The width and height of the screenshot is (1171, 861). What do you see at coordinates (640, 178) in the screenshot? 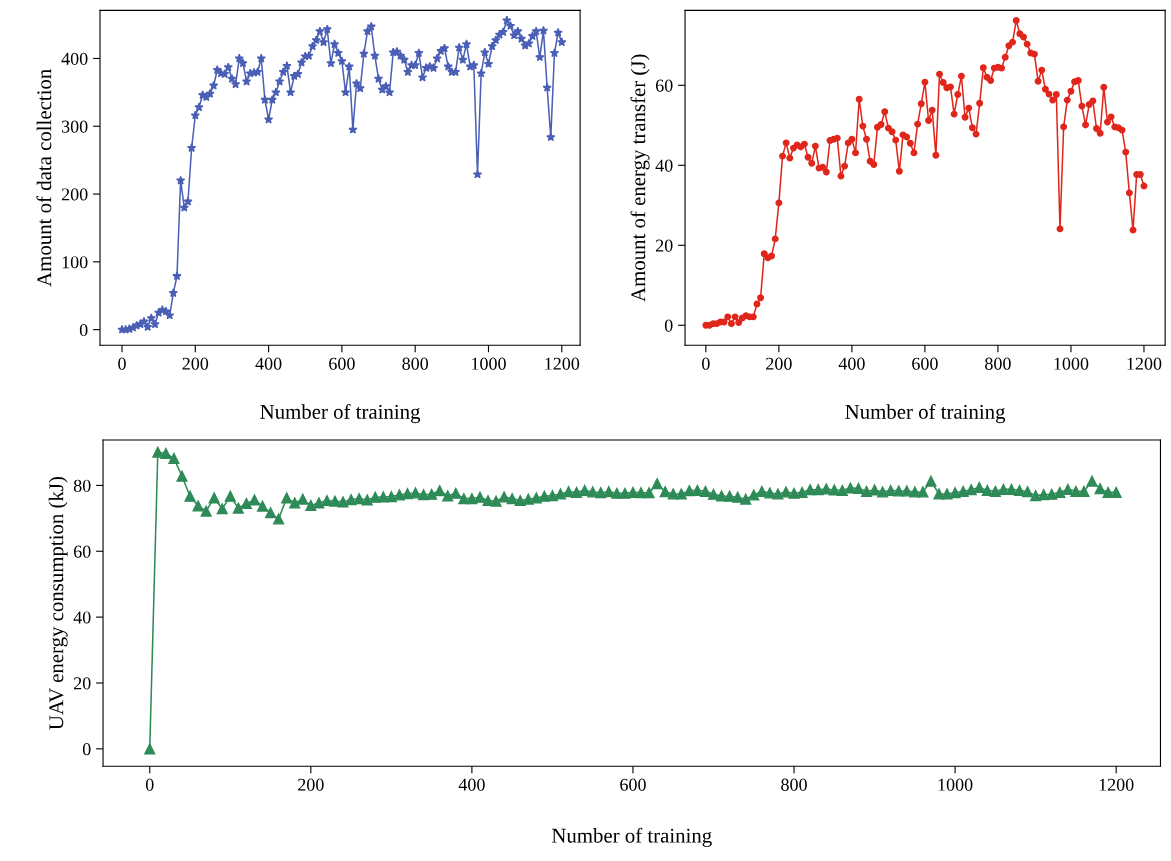
I see `y-axis-title: Amount of energy transfer (J)` at bounding box center [640, 178].